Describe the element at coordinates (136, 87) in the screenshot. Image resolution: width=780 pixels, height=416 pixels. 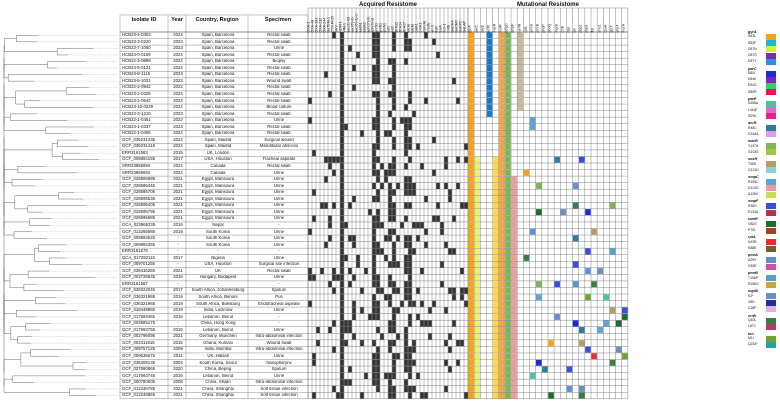
I see `isolate-id: HCB22-2-0942` at that location.